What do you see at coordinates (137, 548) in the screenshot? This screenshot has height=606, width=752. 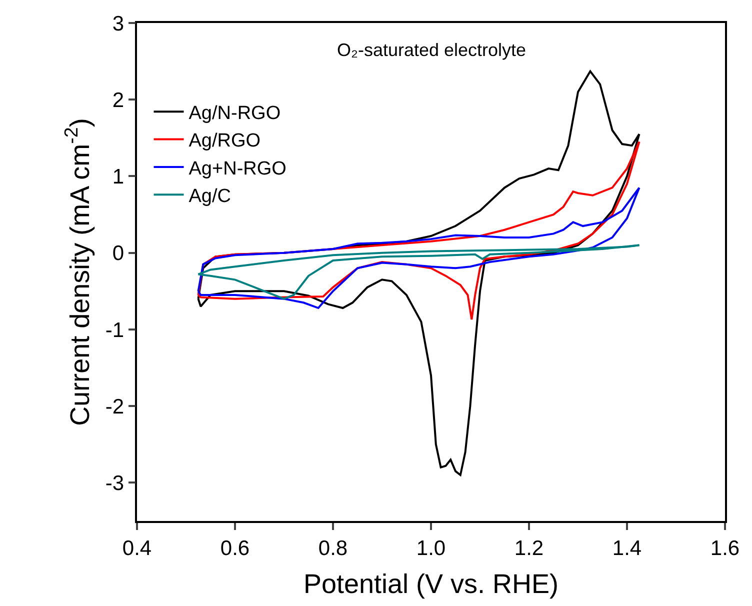 I see `x-tick-label: 0.4` at bounding box center [137, 548].